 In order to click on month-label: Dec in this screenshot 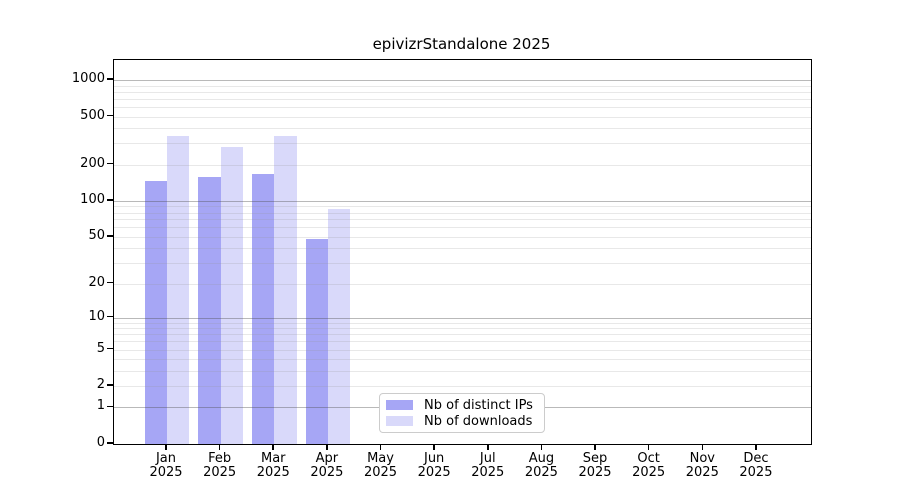, I will do `click(756, 458)`.